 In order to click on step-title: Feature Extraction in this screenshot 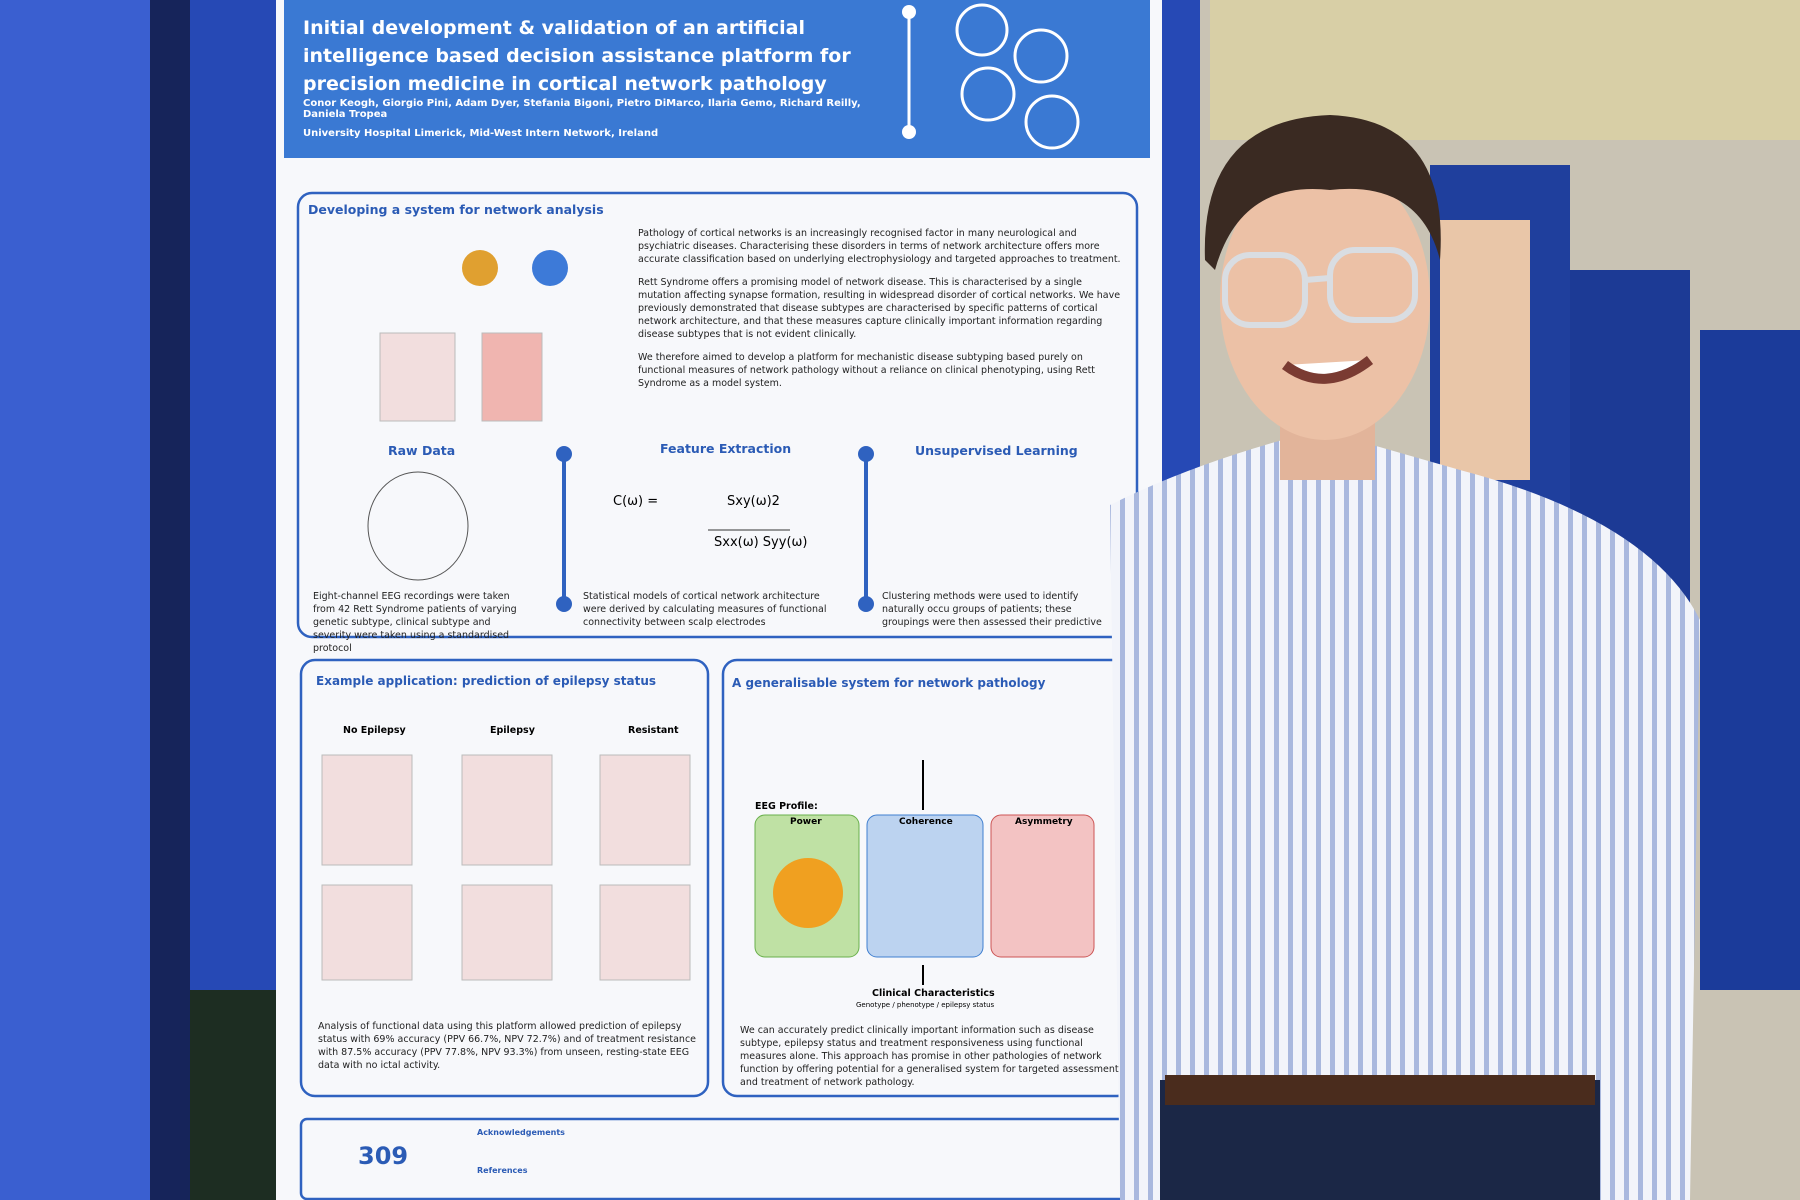, I will do `click(726, 448)`.